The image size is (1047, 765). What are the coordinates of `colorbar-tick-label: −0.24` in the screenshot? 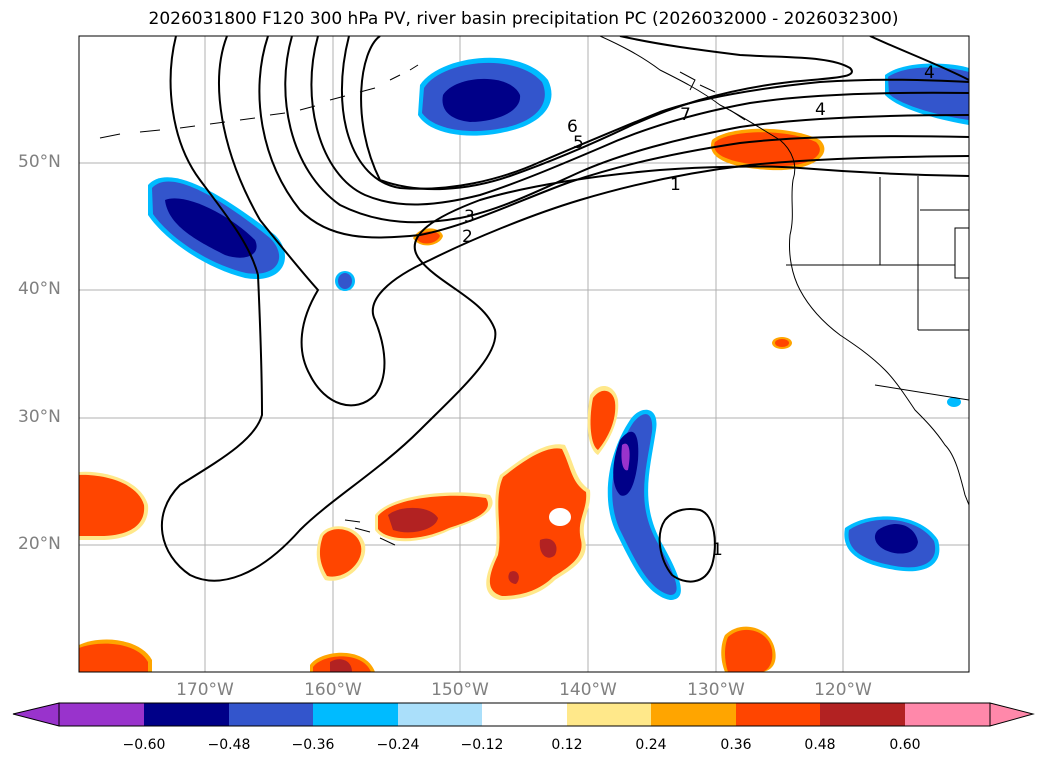 It's located at (398, 745).